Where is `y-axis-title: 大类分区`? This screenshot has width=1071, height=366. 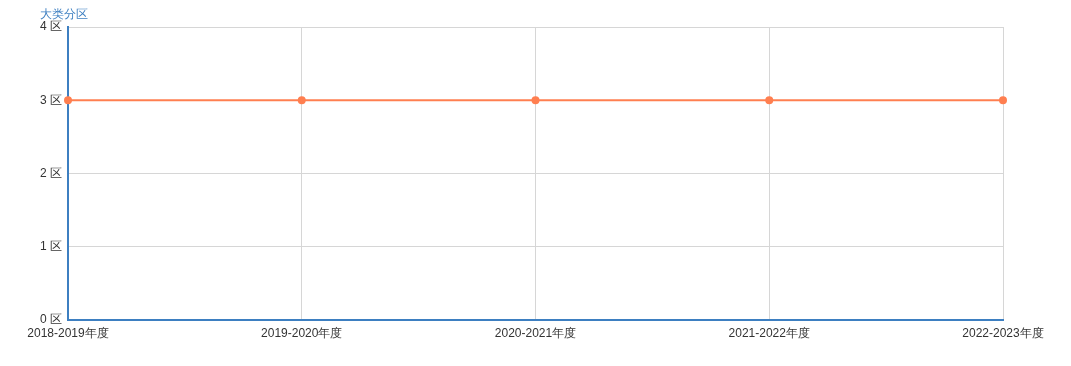 y-axis-title: 大类分区 is located at coordinates (64, 13).